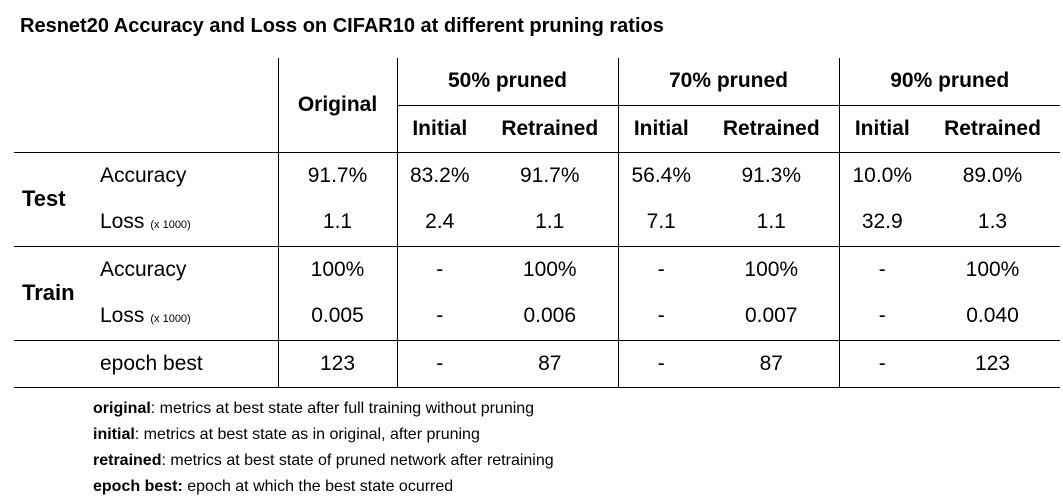  What do you see at coordinates (53, 198) in the screenshot?
I see `section-label-test: Test` at bounding box center [53, 198].